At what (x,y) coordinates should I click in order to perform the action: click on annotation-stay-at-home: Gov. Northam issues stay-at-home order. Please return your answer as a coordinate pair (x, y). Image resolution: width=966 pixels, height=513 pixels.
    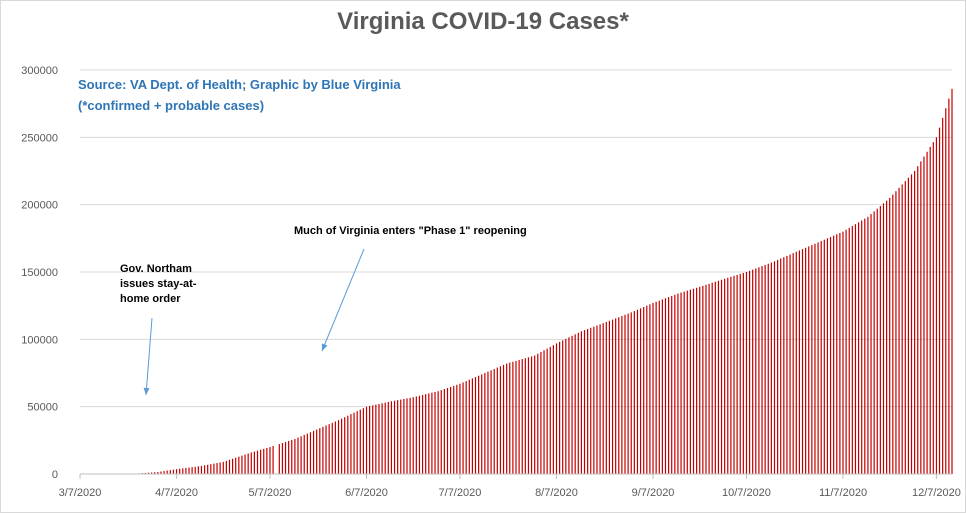
    Looking at the image, I should click on (158, 284).